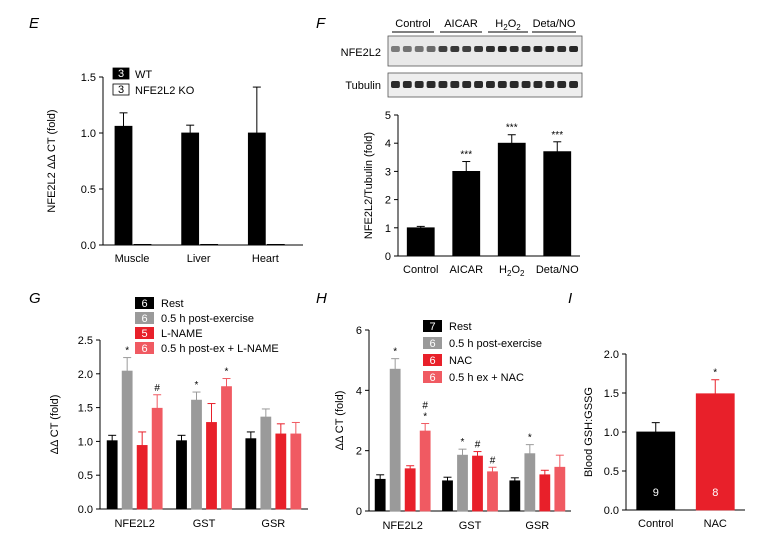 The height and width of the screenshot is (545, 775). What do you see at coordinates (199, 259) in the screenshot?
I see `chart-e-x-tick-label: Liver` at bounding box center [199, 259].